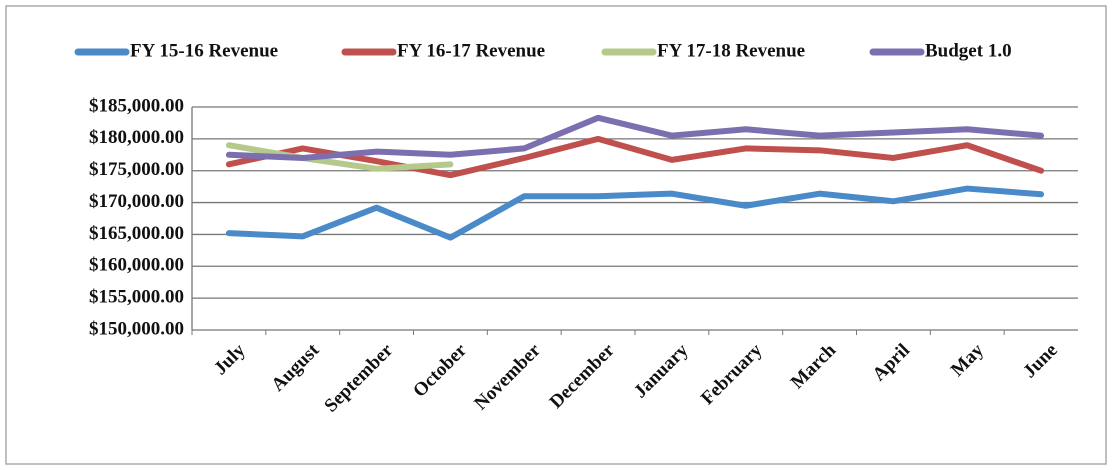 The width and height of the screenshot is (1112, 470). What do you see at coordinates (136, 233) in the screenshot?
I see `y-tick-label: $165,000.00` at bounding box center [136, 233].